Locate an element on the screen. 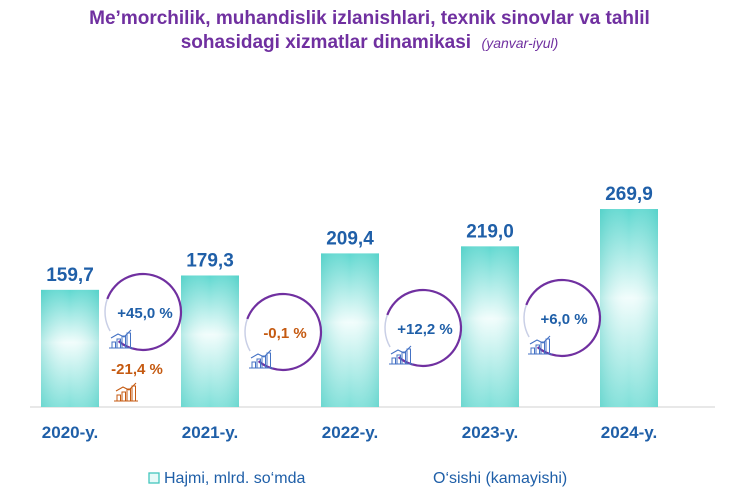  chart-title-line2: sohasidagi xizmatlar dinamikasi is located at coordinates (326, 42).